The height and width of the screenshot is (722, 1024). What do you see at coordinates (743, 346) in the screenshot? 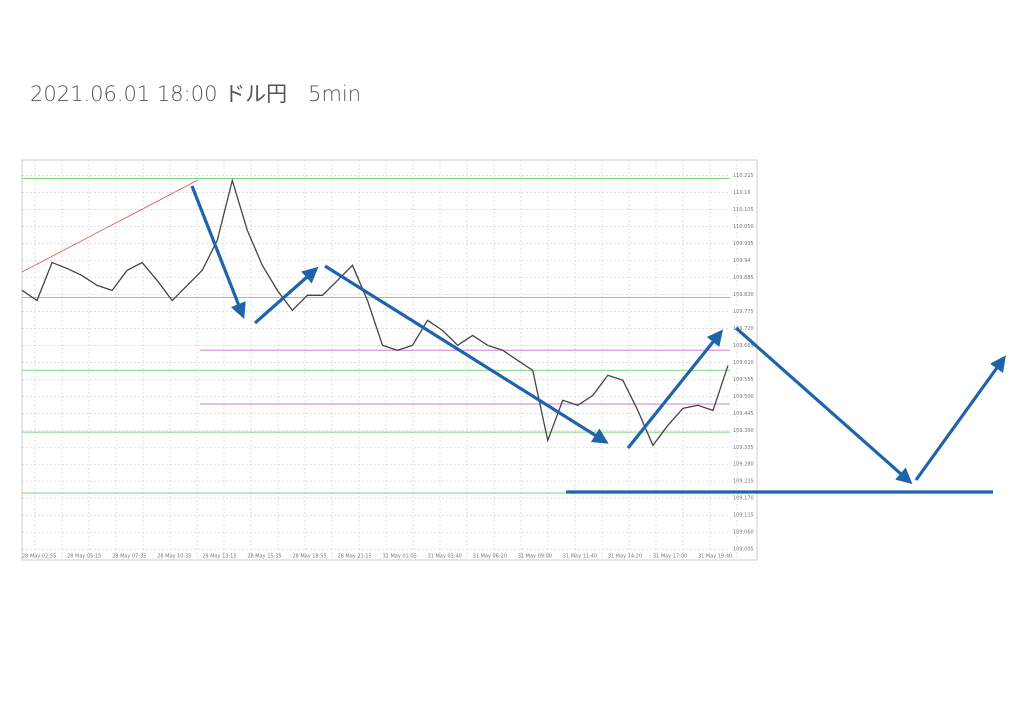
I see `y-tick-label: 109.665` at bounding box center [743, 346].